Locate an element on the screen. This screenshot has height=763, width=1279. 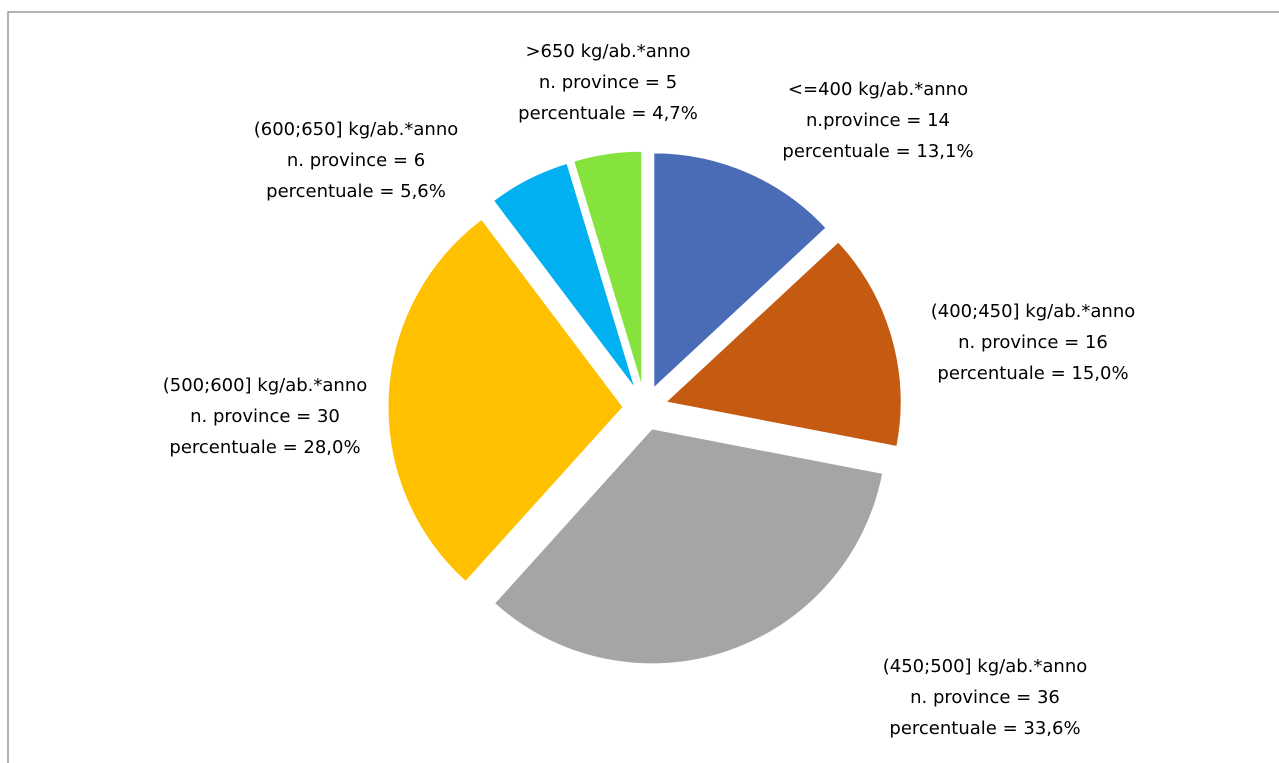
slice-count-label: n. province = 5 is located at coordinates (608, 82).